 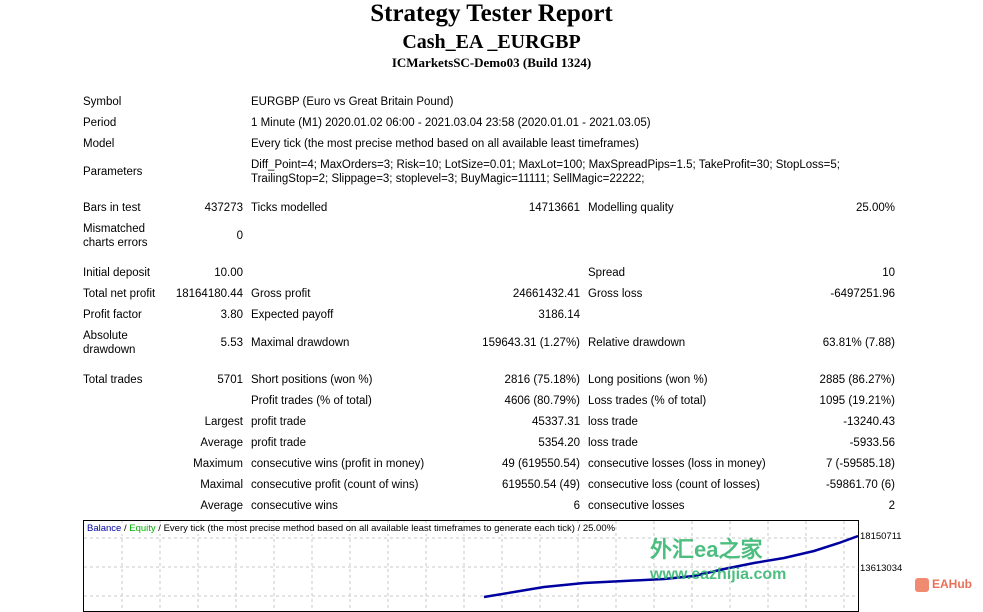 I want to click on stat-value: -13240.43, so click(x=869, y=422).